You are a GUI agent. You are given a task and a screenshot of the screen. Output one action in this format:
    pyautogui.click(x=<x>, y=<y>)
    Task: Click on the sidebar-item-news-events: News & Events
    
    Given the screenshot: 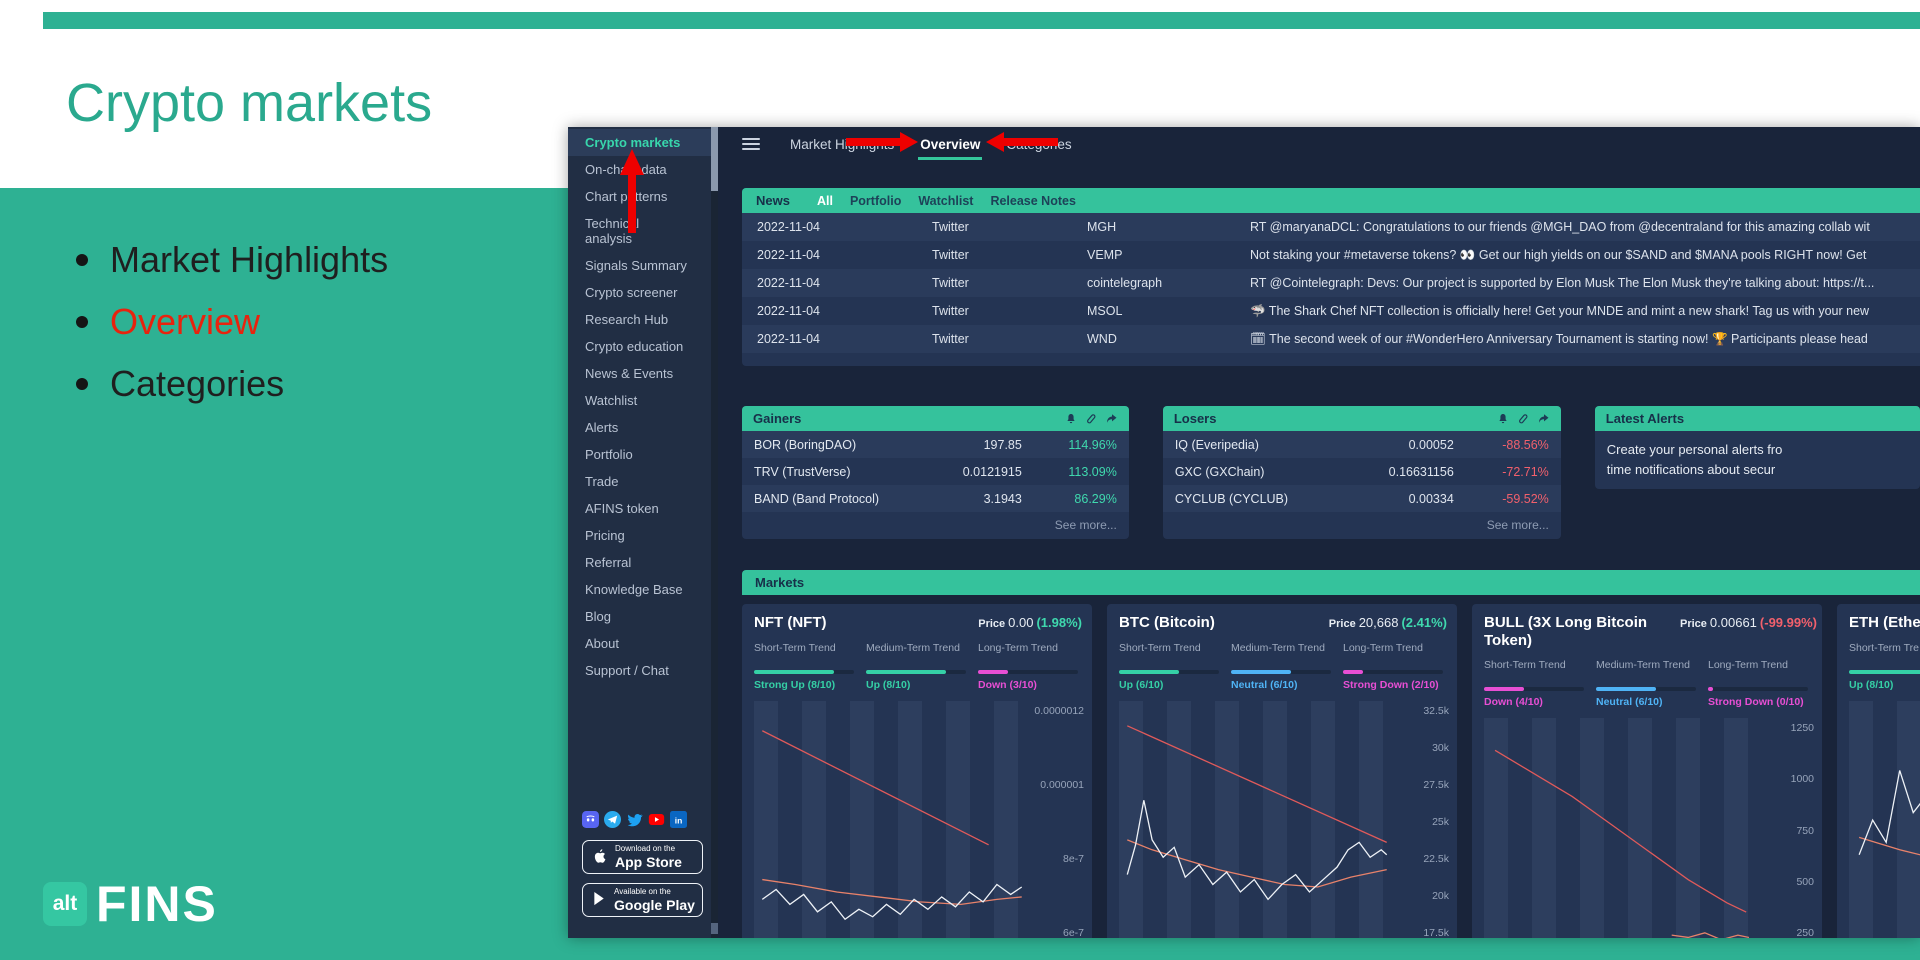 What is the action you would take?
    pyautogui.click(x=629, y=373)
    